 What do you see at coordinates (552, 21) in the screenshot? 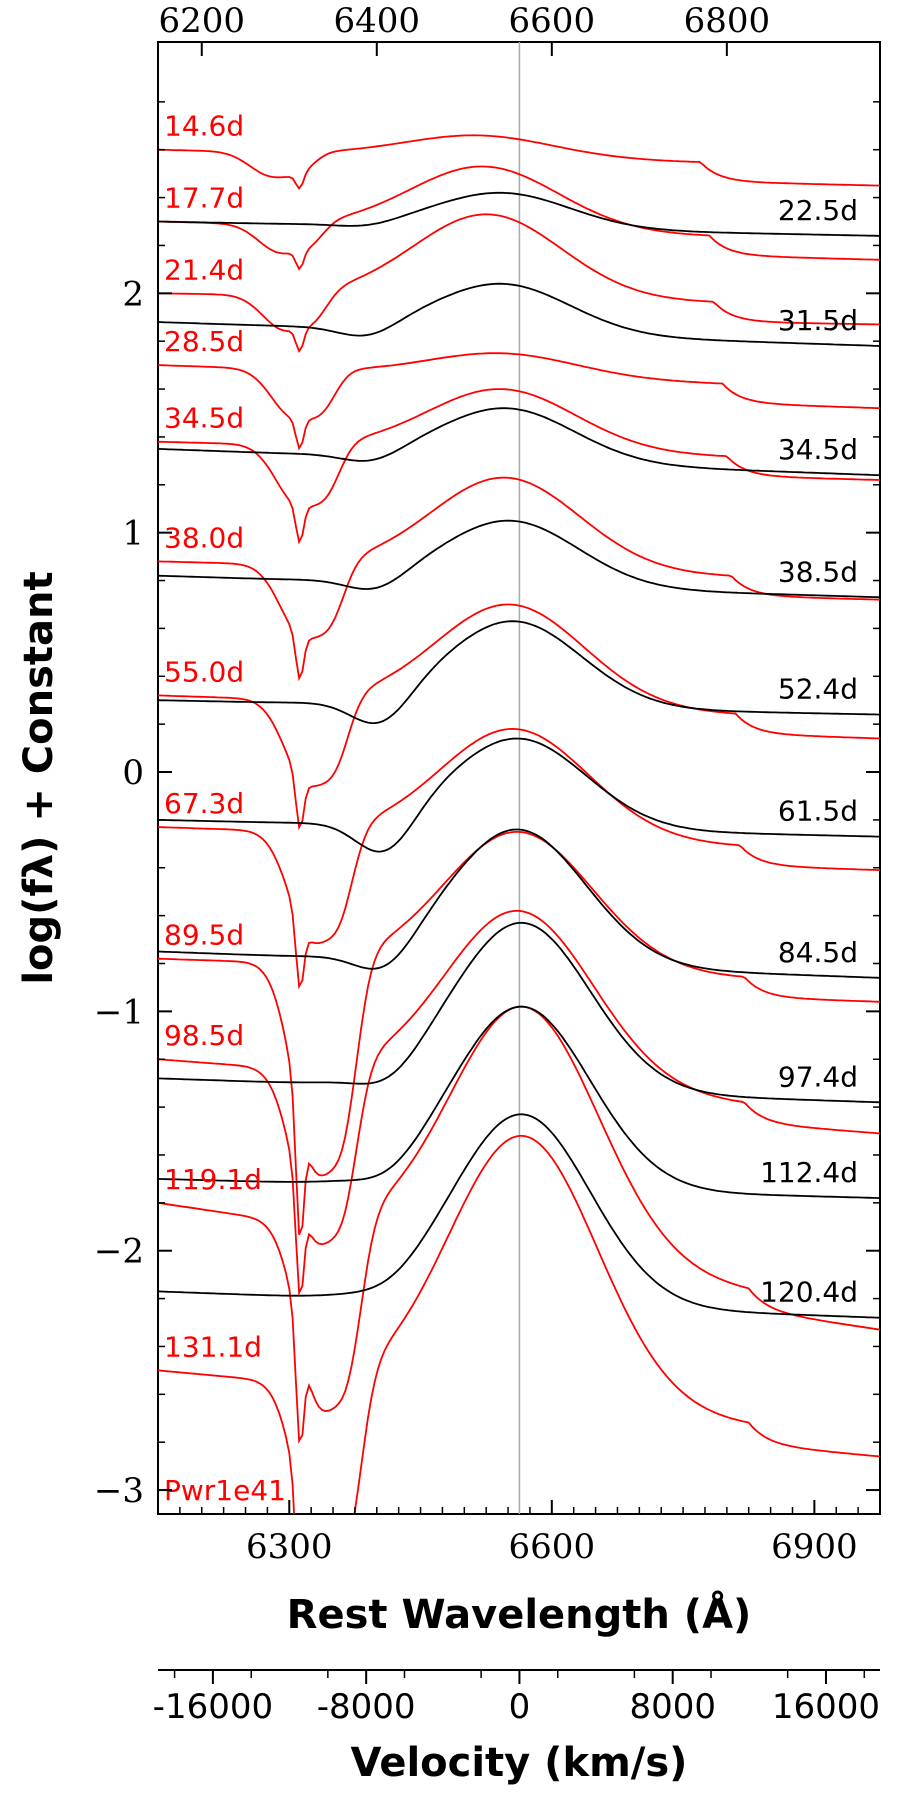
I see `top-x-tick-label: 6600` at bounding box center [552, 21].